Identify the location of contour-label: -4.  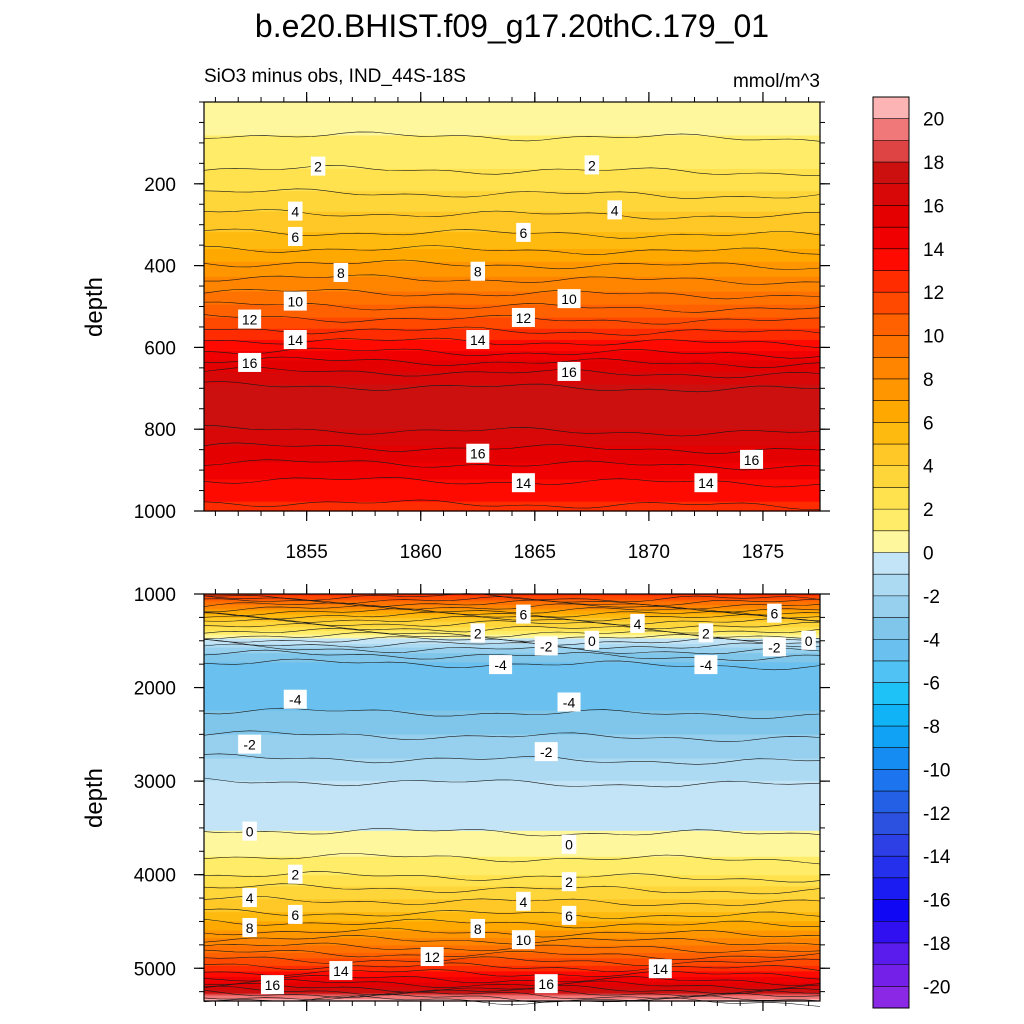
(706, 665).